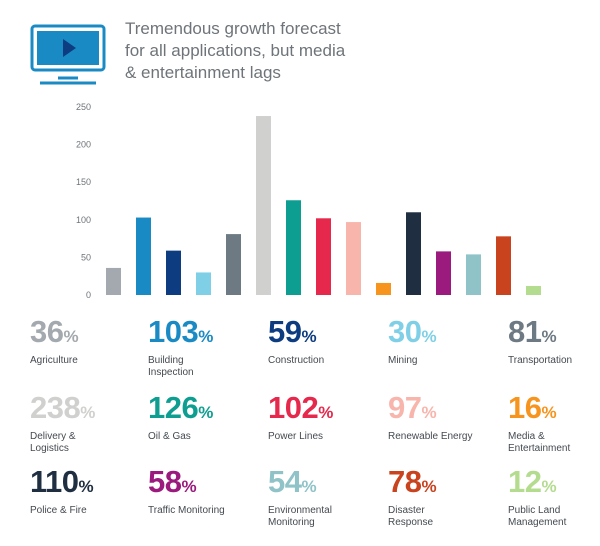 Image resolution: width=600 pixels, height=546 pixels. I want to click on stat-value: 78%, so click(445, 484).